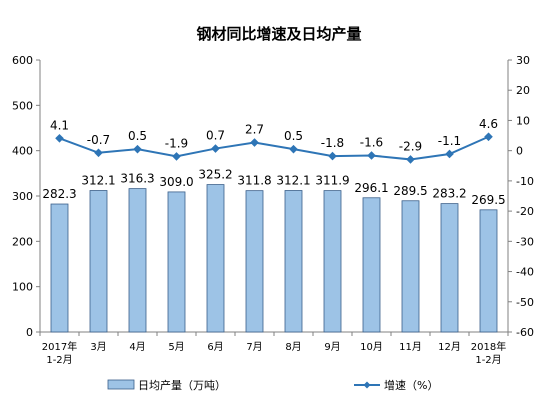 The image size is (559, 408). What do you see at coordinates (371, 143) in the screenshot?
I see `growth-value-label: -1.6` at bounding box center [371, 143].